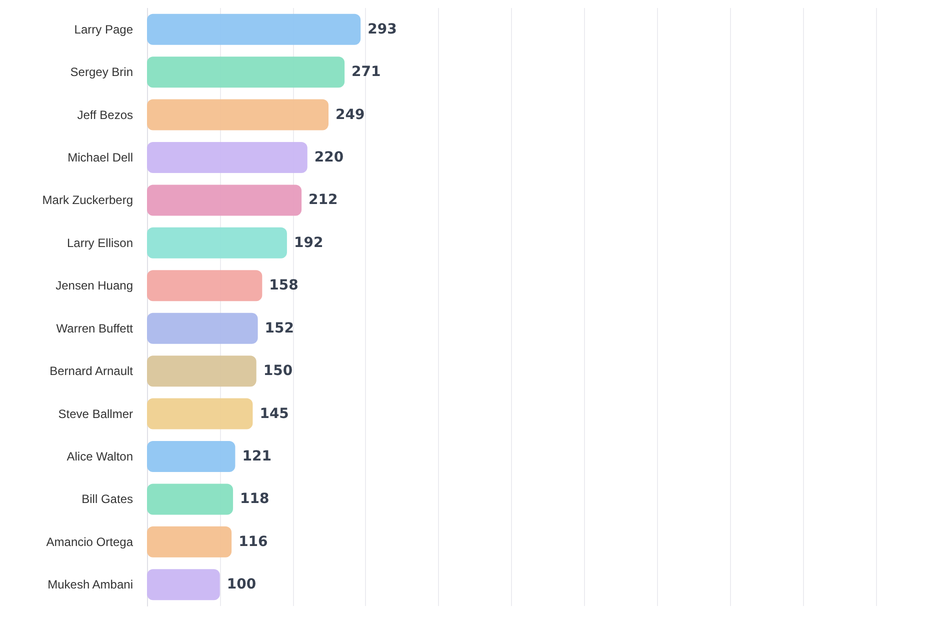  Describe the element at coordinates (253, 542) in the screenshot. I see `data-label: 116` at that location.